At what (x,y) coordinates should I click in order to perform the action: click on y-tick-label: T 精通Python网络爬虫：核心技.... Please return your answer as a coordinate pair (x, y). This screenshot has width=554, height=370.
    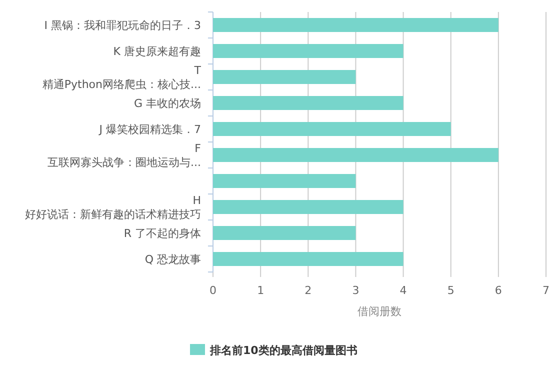
    Looking at the image, I should click on (122, 77).